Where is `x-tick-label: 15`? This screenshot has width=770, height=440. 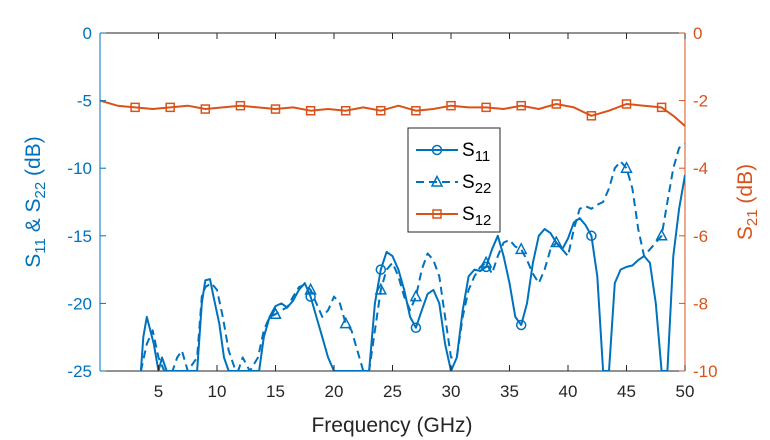
x-tick-label: 15 is located at coordinates (275, 391).